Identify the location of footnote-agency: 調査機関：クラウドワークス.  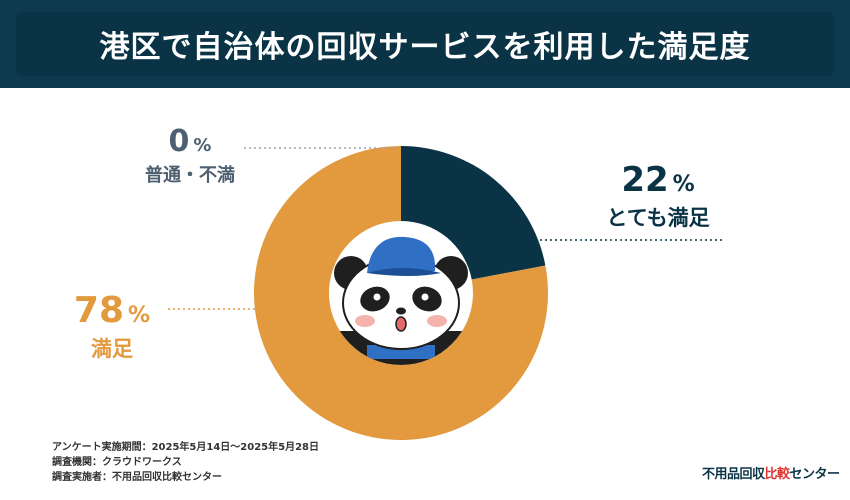
(117, 462).